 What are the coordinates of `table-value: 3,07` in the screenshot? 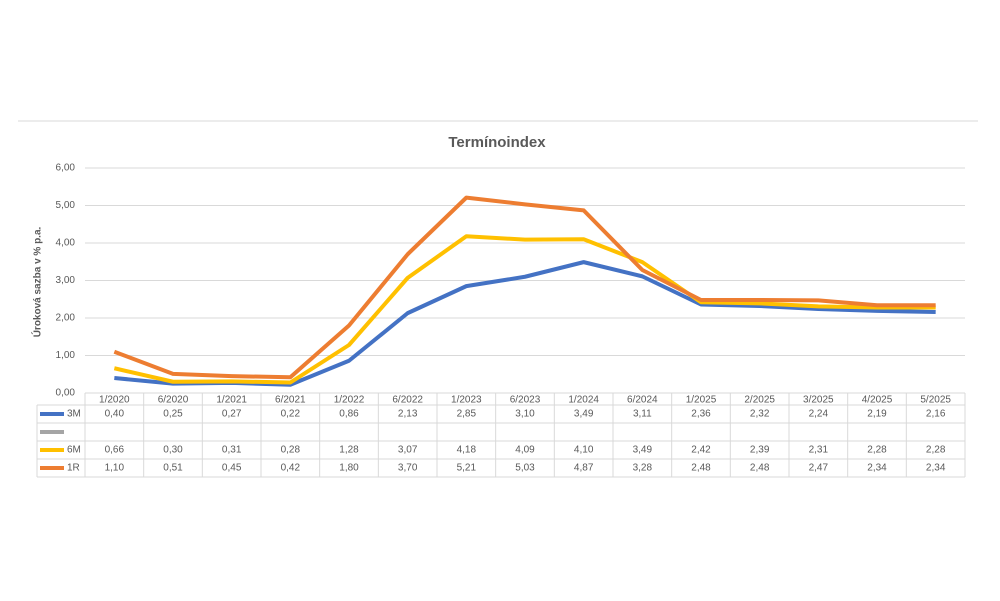 It's located at (408, 450).